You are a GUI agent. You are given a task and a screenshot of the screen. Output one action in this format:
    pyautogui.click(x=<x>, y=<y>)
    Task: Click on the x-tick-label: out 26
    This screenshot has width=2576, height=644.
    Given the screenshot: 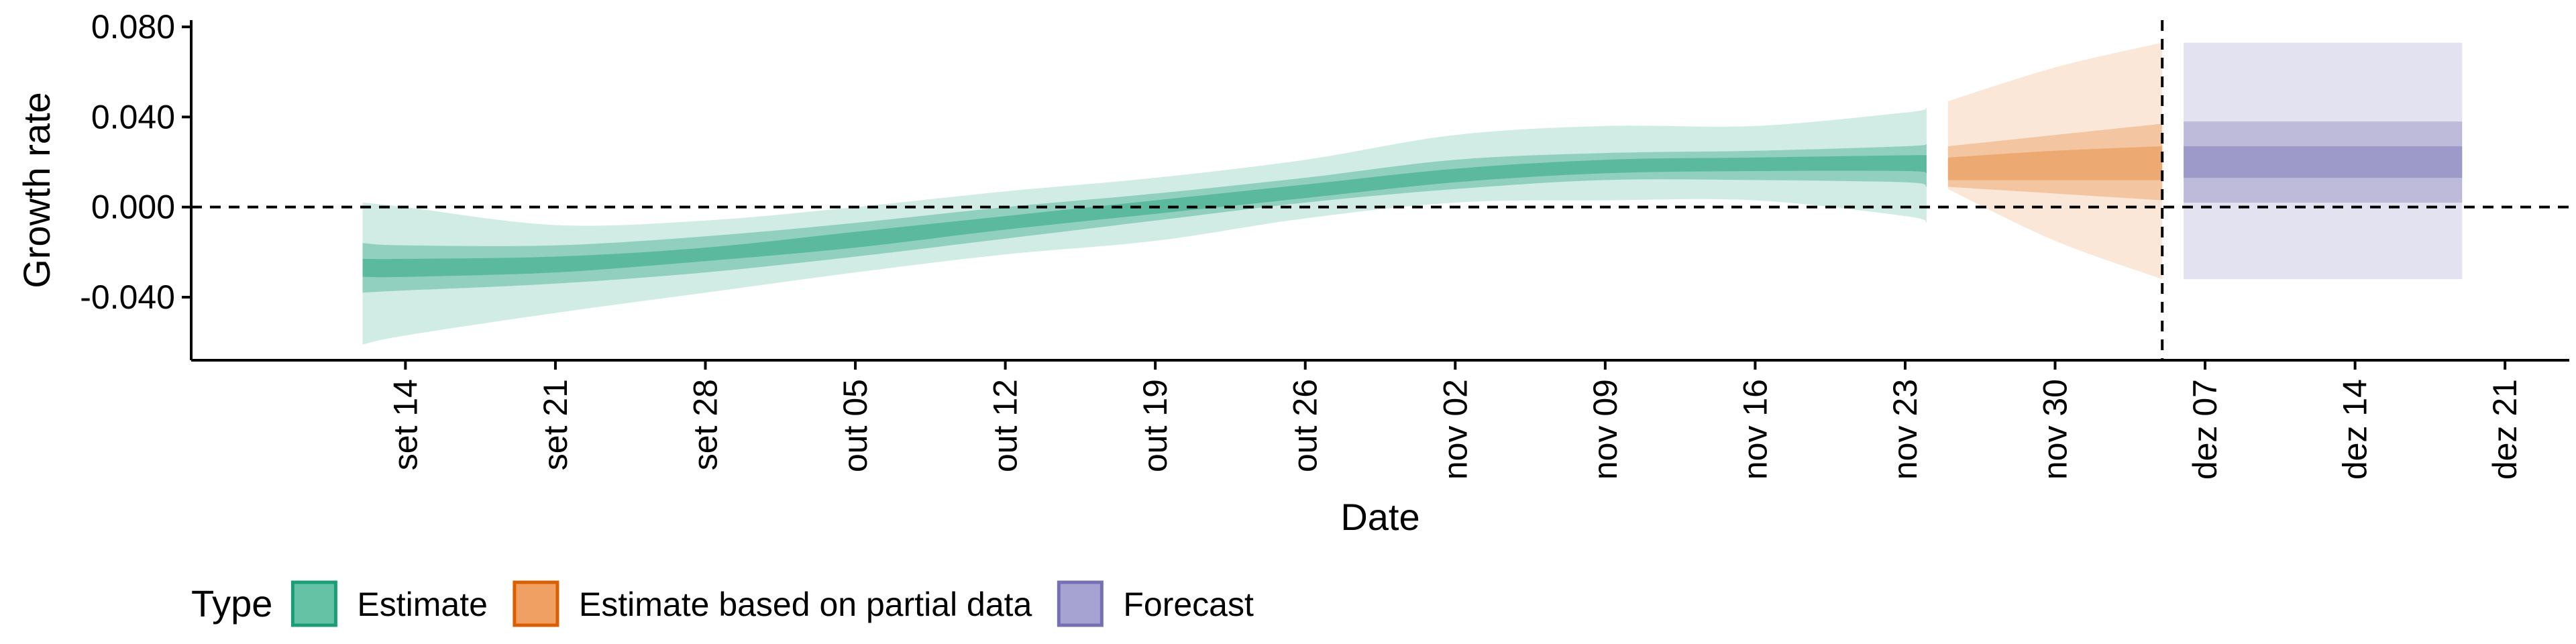 What is the action you would take?
    pyautogui.click(x=1305, y=425)
    